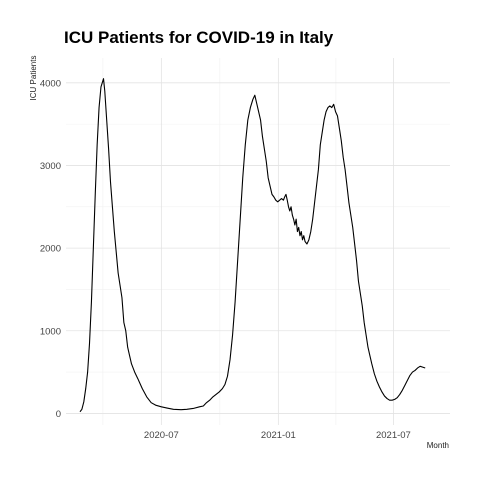  Describe the element at coordinates (58, 414) in the screenshot. I see `y-tick-label: 0` at that location.